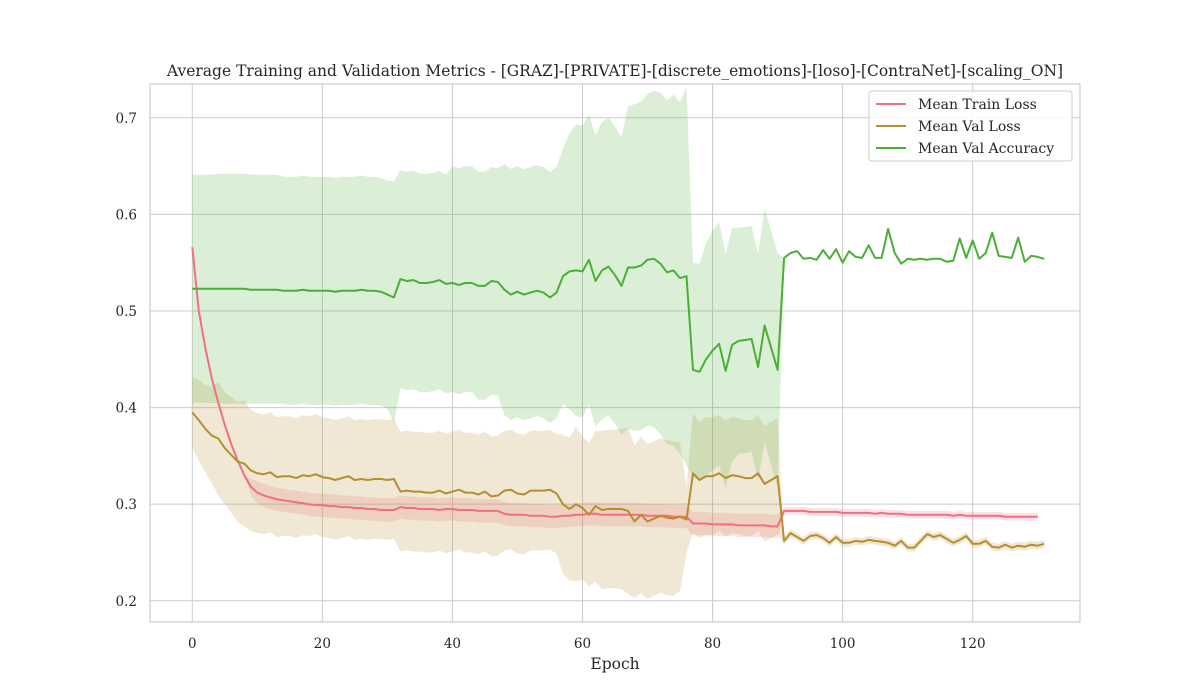 This screenshot has width=1200, height=700. I want to click on x-tick-labels: 0 20 40 60 80 100 120, so click(587, 644).